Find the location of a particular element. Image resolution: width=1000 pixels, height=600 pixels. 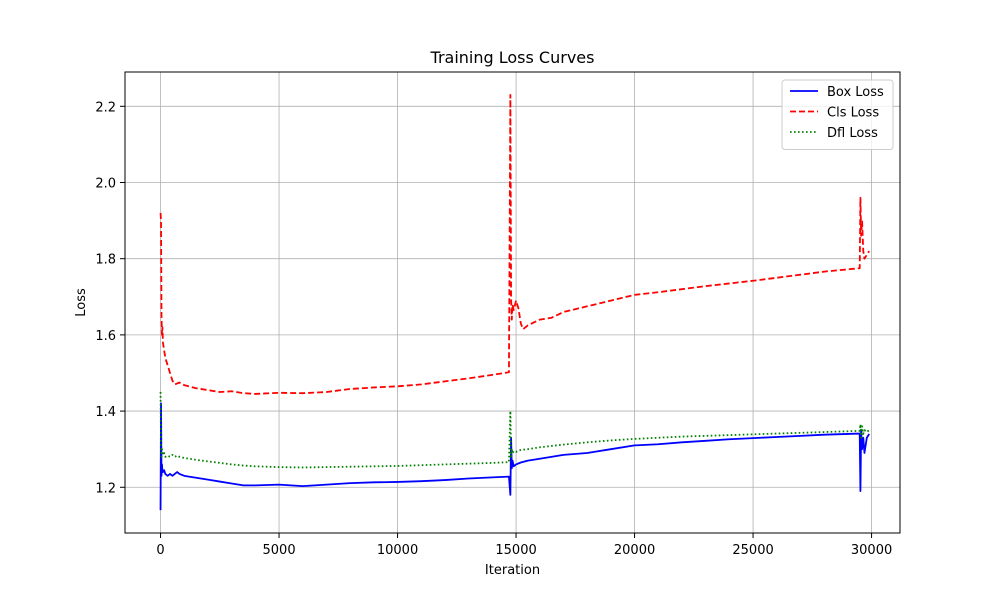

y-tick-label: 2.2 is located at coordinates (105, 107).